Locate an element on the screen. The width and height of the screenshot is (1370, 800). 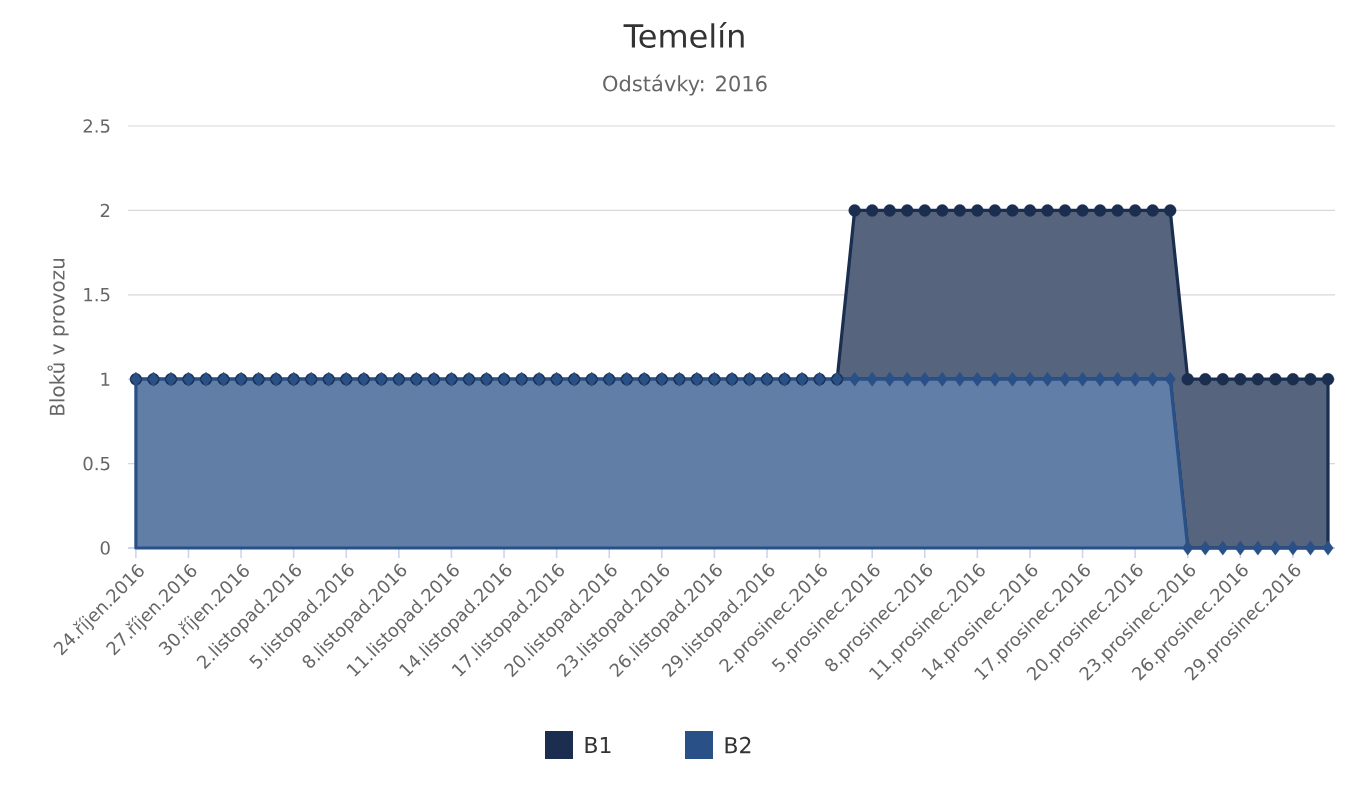
y-tick-label: 0 is located at coordinates (105, 548).